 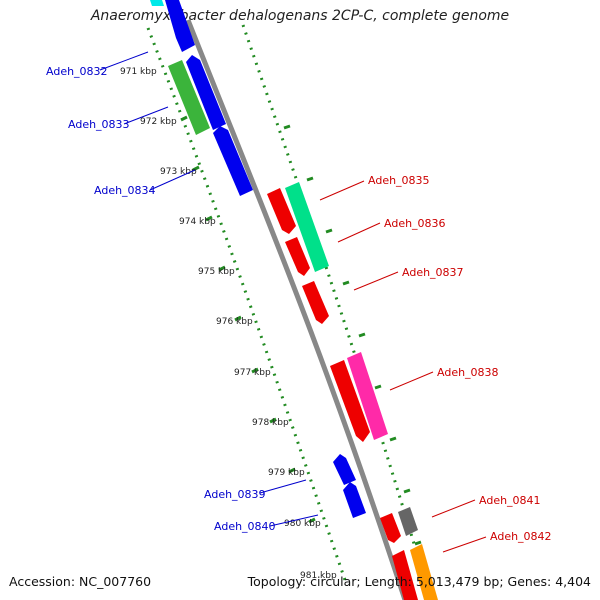 What do you see at coordinates (521, 536) in the screenshot?
I see `gene-label-adeh-0842: Adeh_0842` at bounding box center [521, 536].